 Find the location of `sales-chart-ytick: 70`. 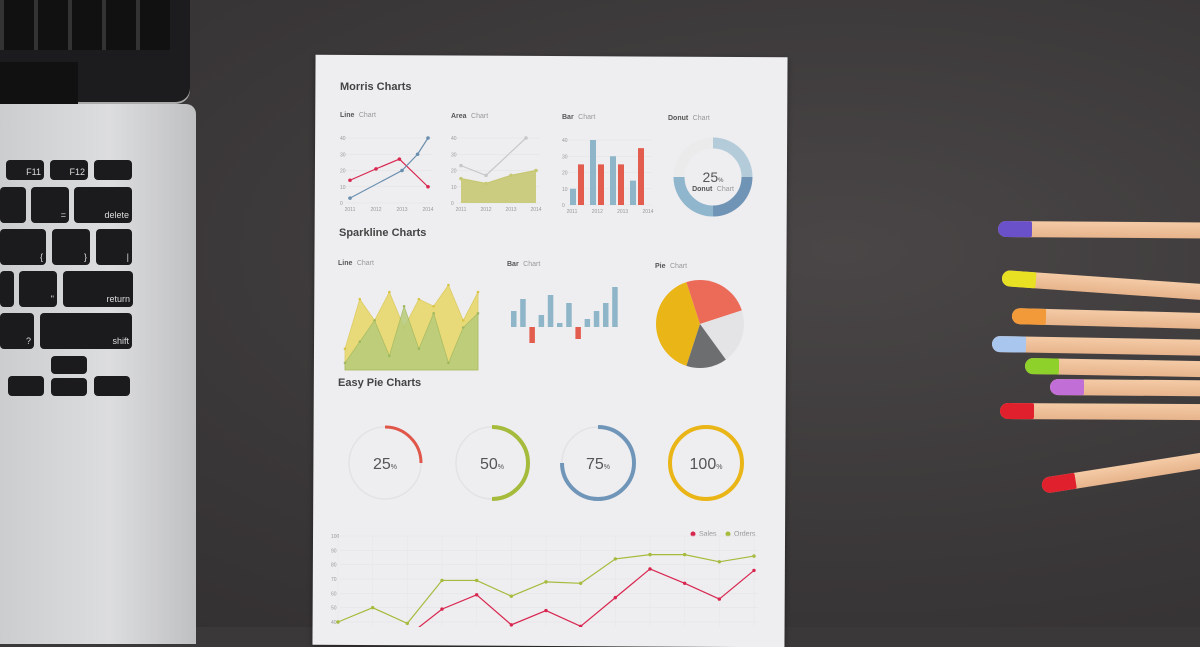

sales-chart-ytick: 70 is located at coordinates (334, 580).